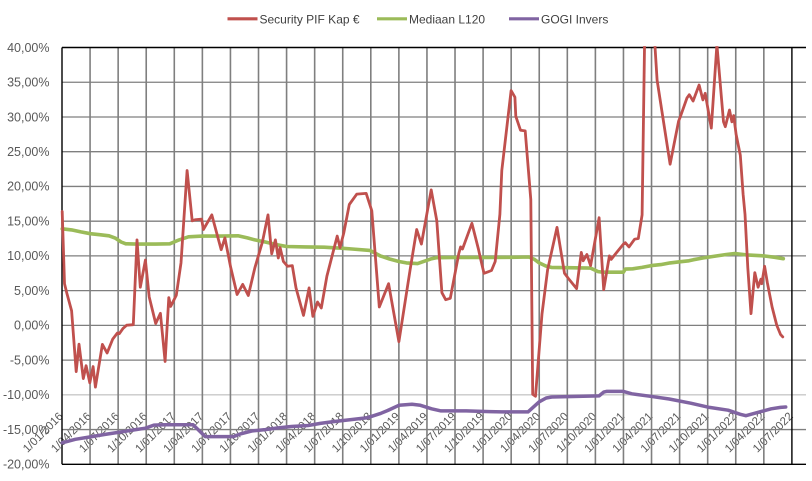 Image resolution: width=812 pixels, height=481 pixels. Describe the element at coordinates (447, 20) in the screenshot. I see `svg-text: Mediaan L120` at that location.